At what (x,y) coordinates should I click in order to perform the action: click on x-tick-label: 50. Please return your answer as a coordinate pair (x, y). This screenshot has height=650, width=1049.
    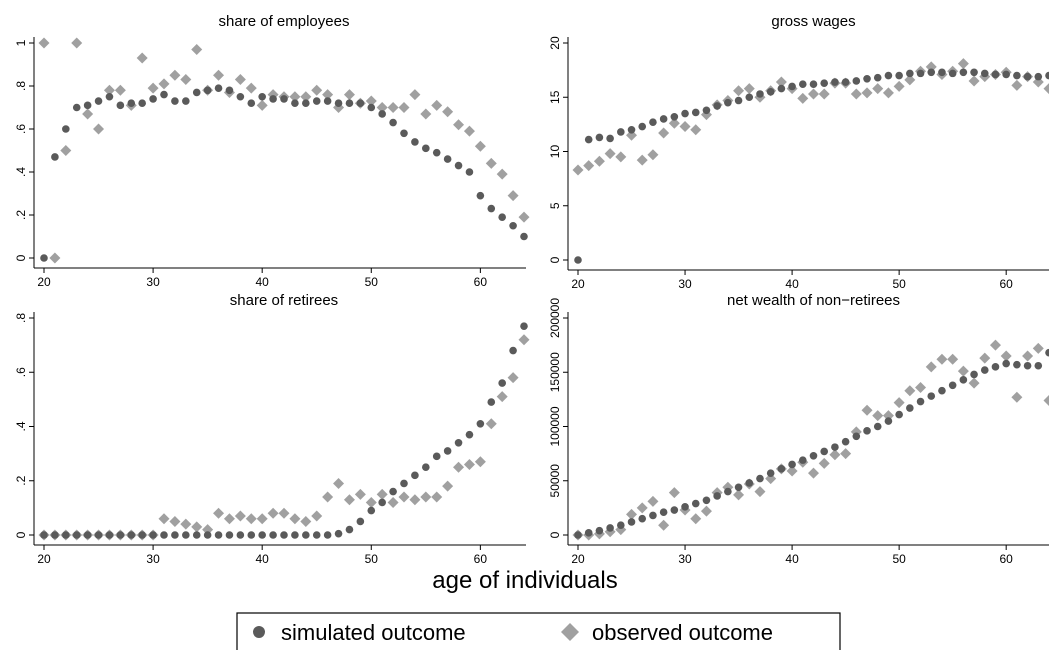
    Looking at the image, I should click on (899, 559).